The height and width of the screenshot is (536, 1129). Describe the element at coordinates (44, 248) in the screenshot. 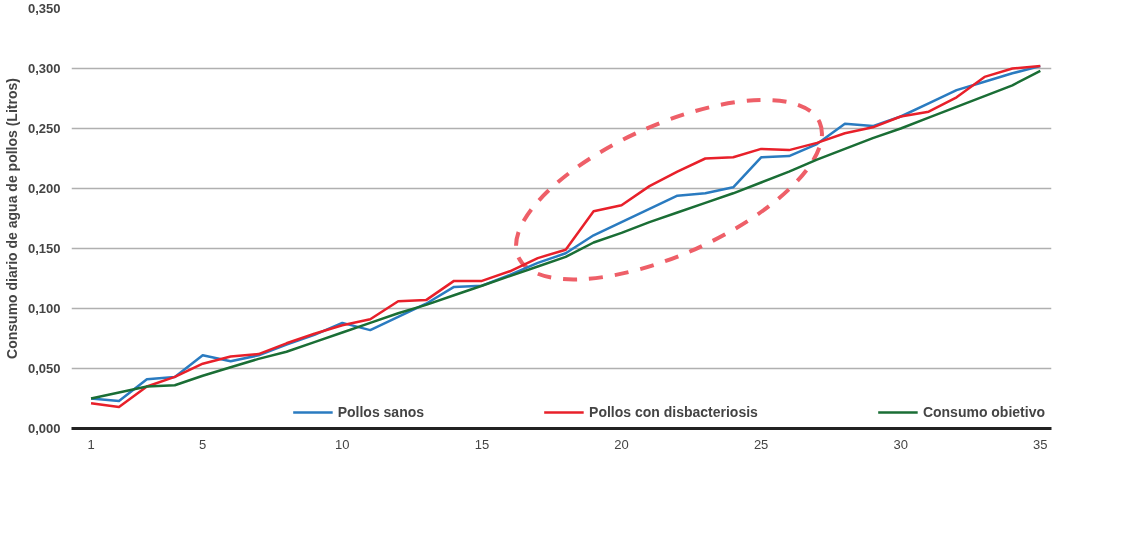

I see `y-tick-label: 0,150` at that location.